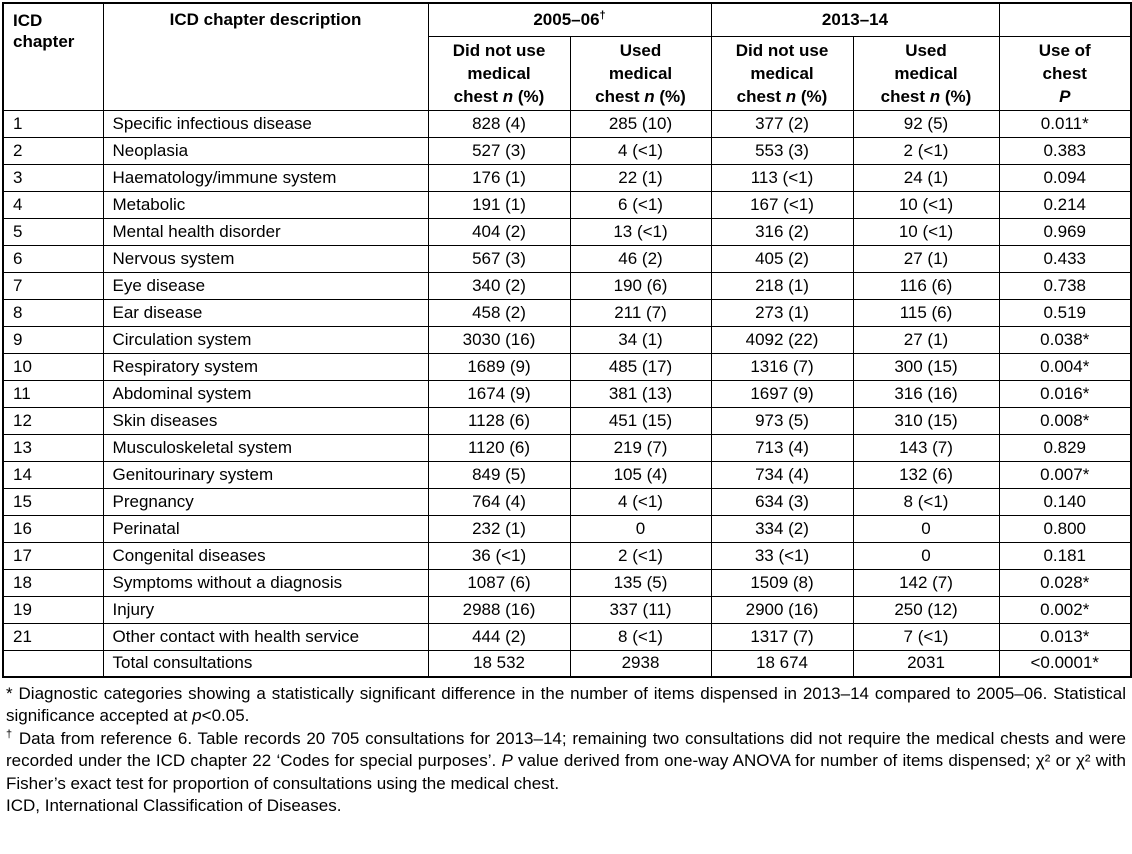  Describe the element at coordinates (926, 582) in the screenshot. I see `used-2013-cell: 142 (7)` at that location.